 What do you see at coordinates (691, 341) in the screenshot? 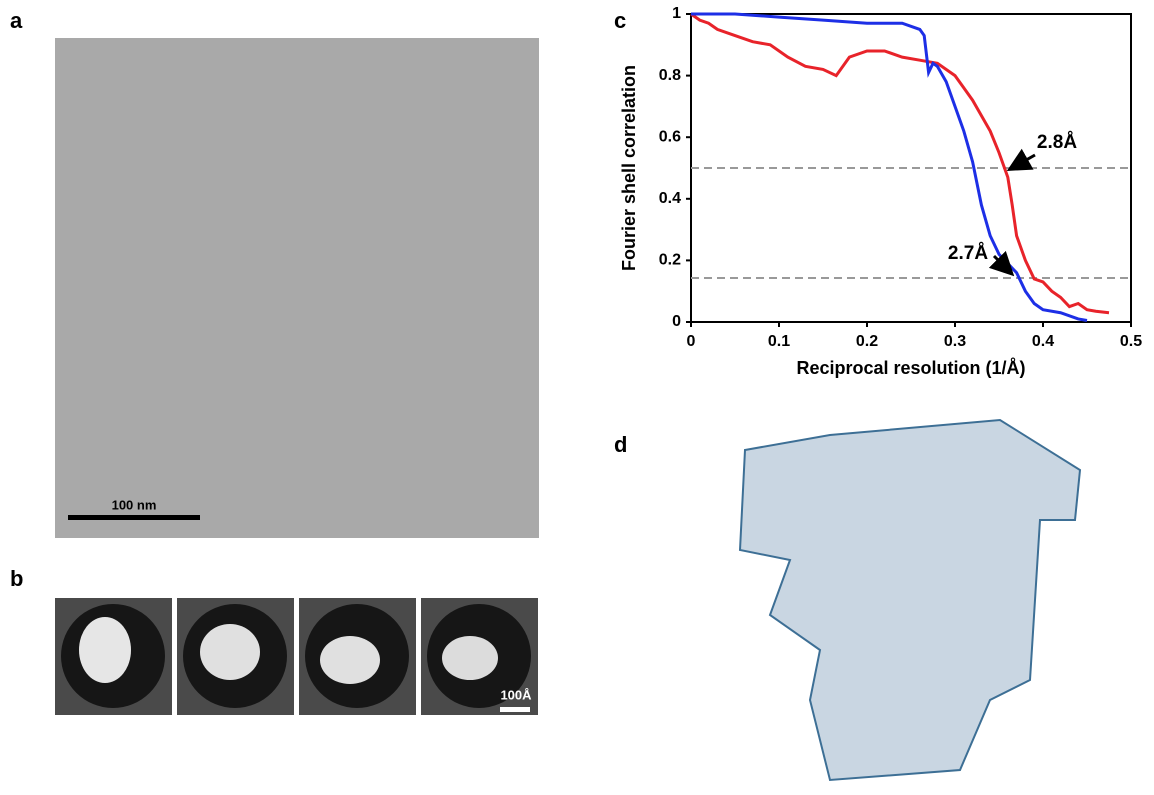
I see `x-tick-label: 0` at bounding box center [691, 341].